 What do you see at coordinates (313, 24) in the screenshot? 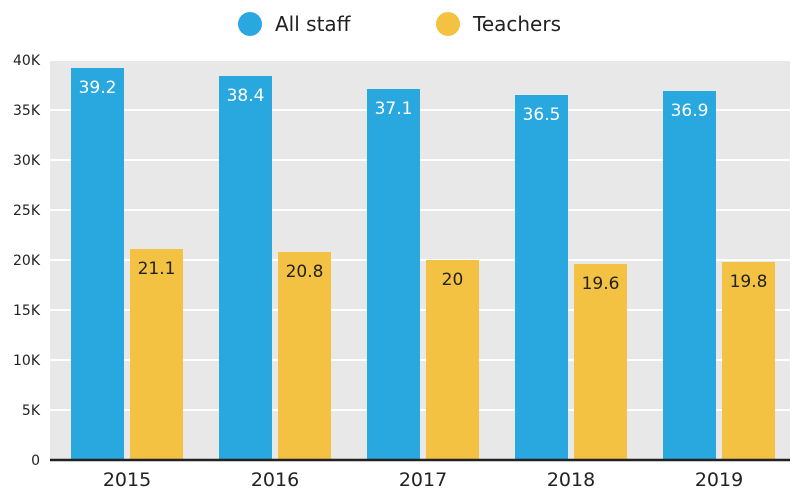
I see `legend-label: All staff` at bounding box center [313, 24].